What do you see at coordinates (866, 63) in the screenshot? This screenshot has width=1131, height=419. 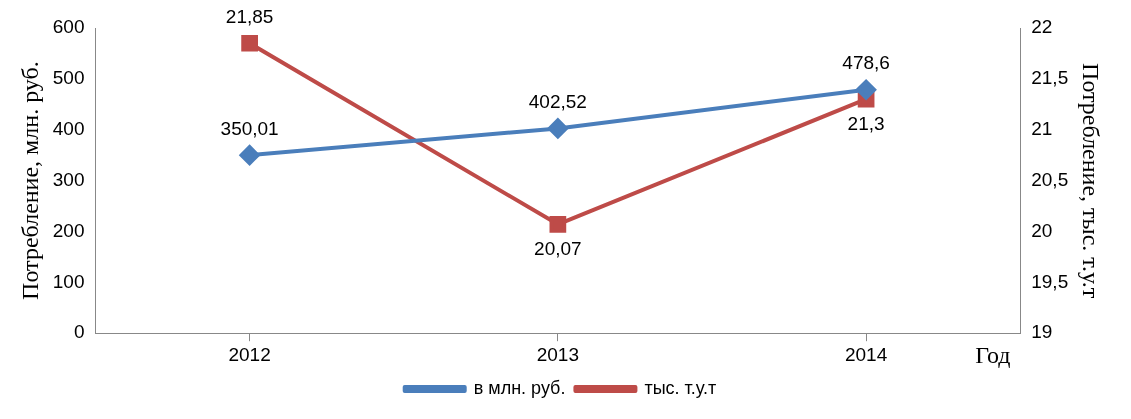 I see `data-label: 478,6` at bounding box center [866, 63].